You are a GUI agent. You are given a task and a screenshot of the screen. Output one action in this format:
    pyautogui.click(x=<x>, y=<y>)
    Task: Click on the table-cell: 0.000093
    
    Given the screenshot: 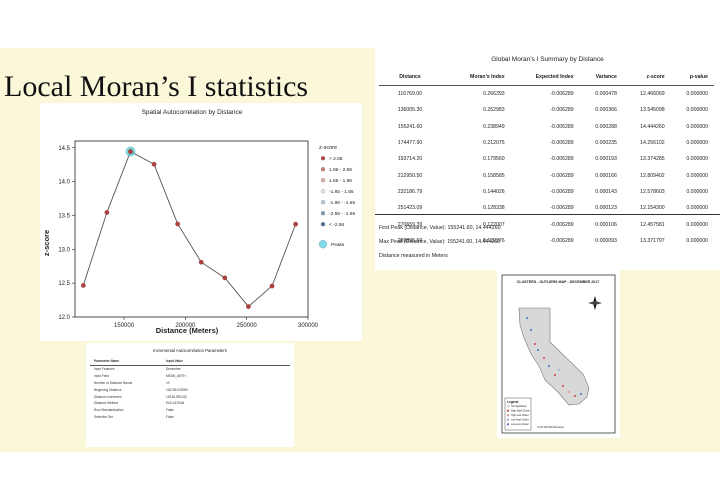 What is the action you would take?
    pyautogui.click(x=606, y=240)
    